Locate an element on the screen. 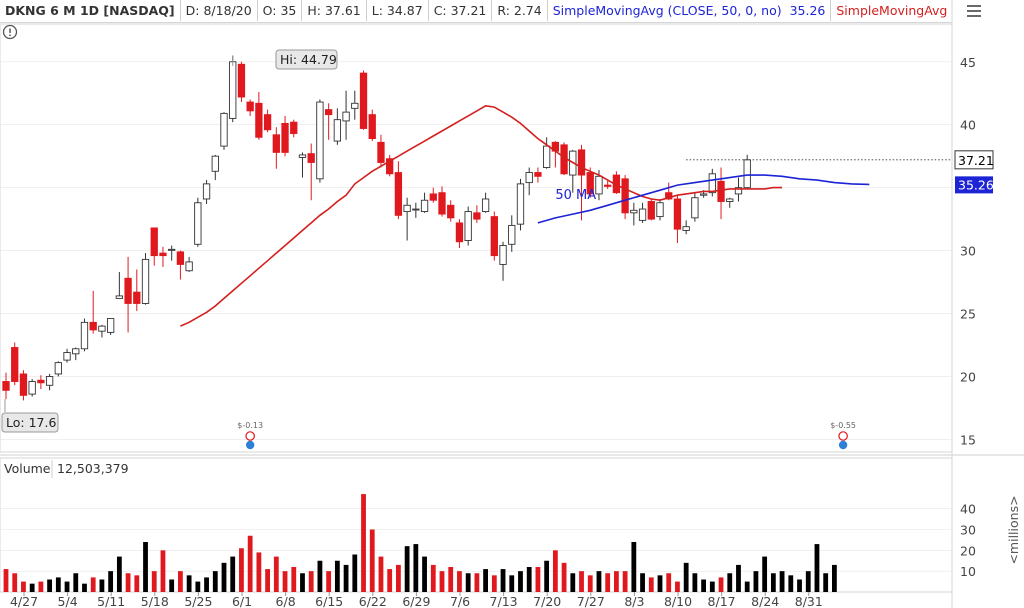  sma50-legend: SimpleMovingAvg (CLOSE, 50, 0, no) 35.26 is located at coordinates (690, 10).